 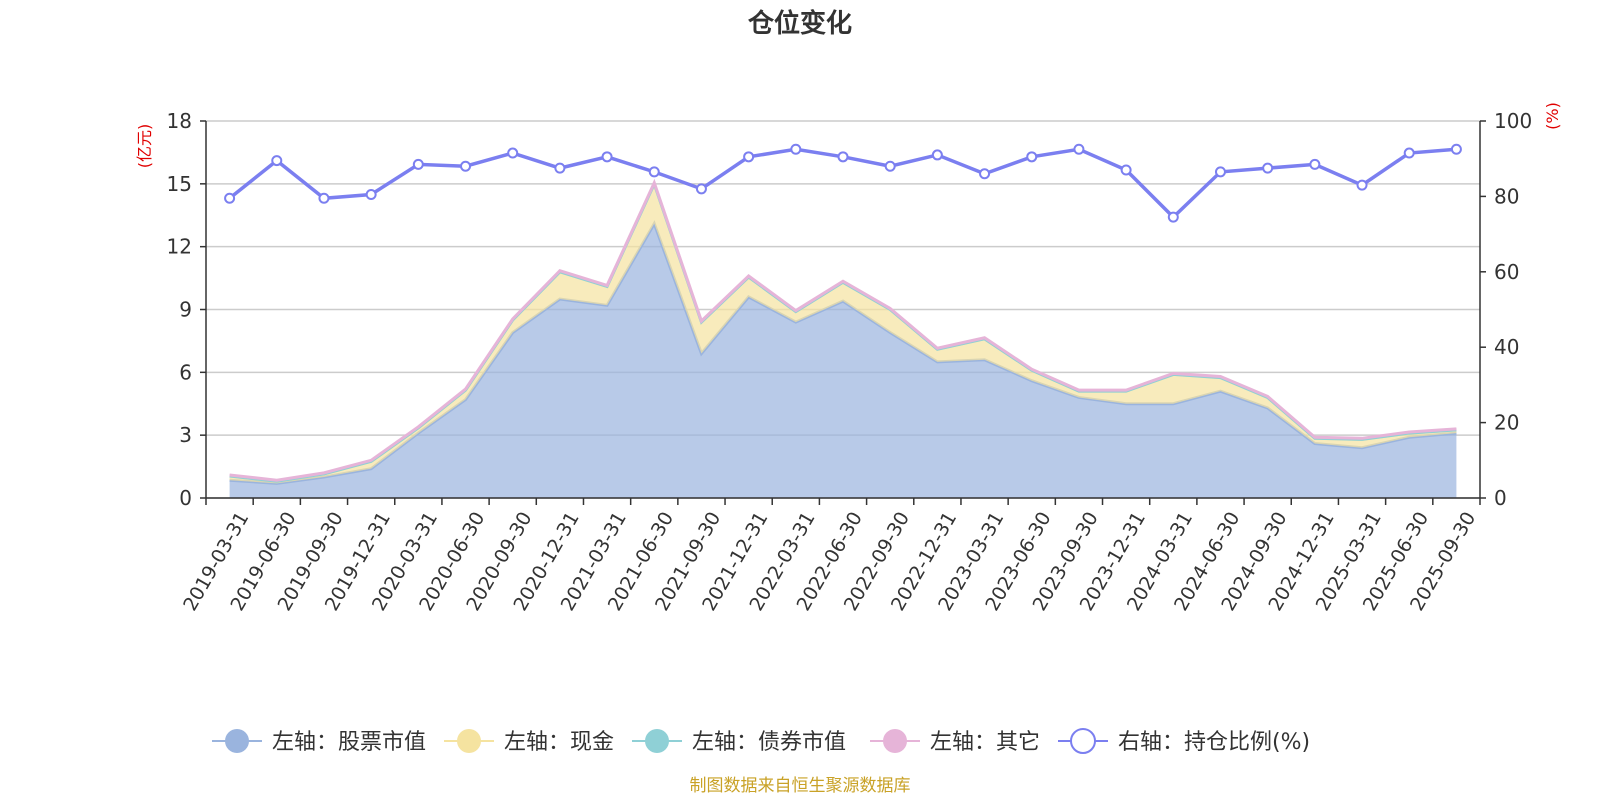 I want to click on left-tick-label: 6, so click(x=185, y=372).